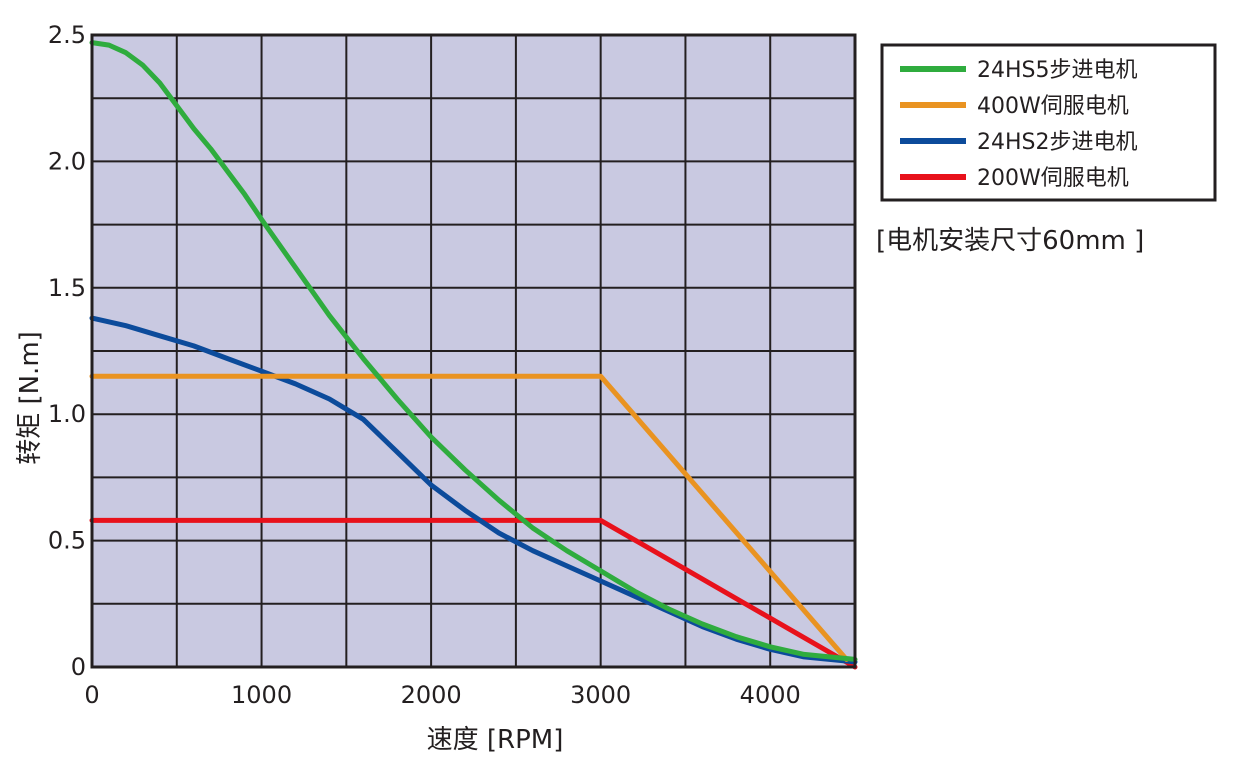  Describe the element at coordinates (30, 398) in the screenshot. I see `y-axis-label: 转矩 [N.m]` at that location.